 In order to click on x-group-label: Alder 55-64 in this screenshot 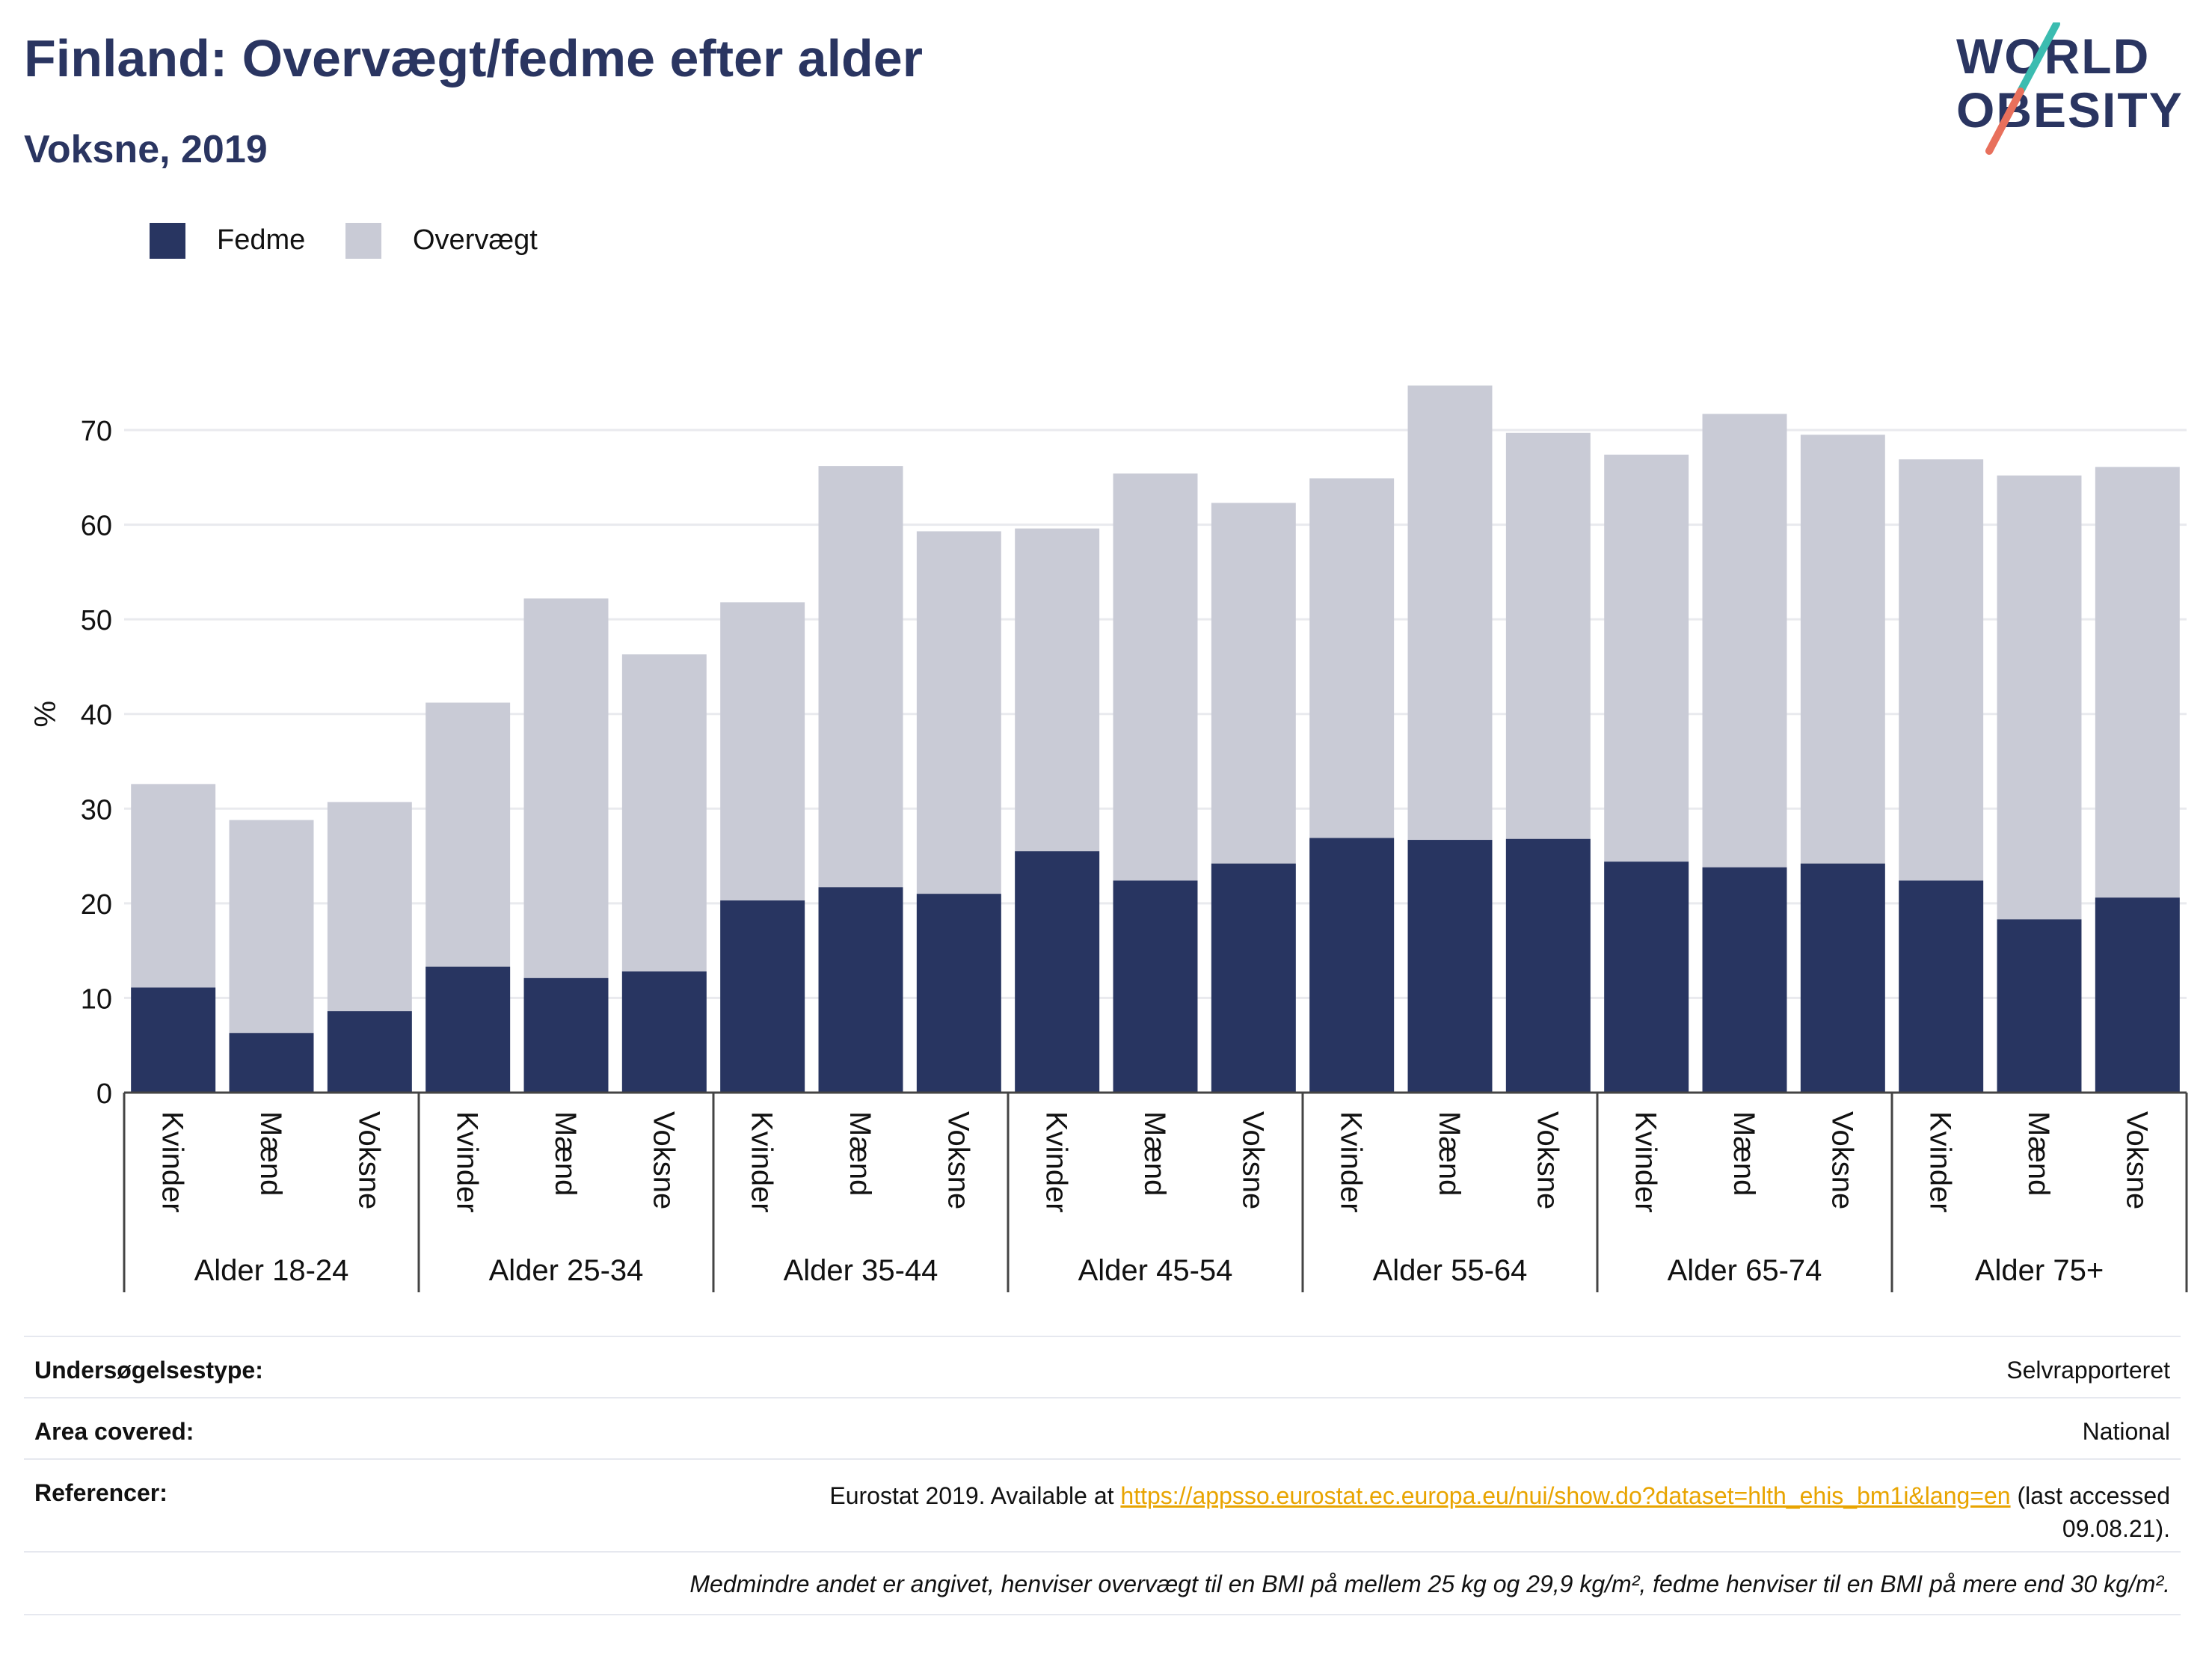, I will do `click(1450, 1270)`.